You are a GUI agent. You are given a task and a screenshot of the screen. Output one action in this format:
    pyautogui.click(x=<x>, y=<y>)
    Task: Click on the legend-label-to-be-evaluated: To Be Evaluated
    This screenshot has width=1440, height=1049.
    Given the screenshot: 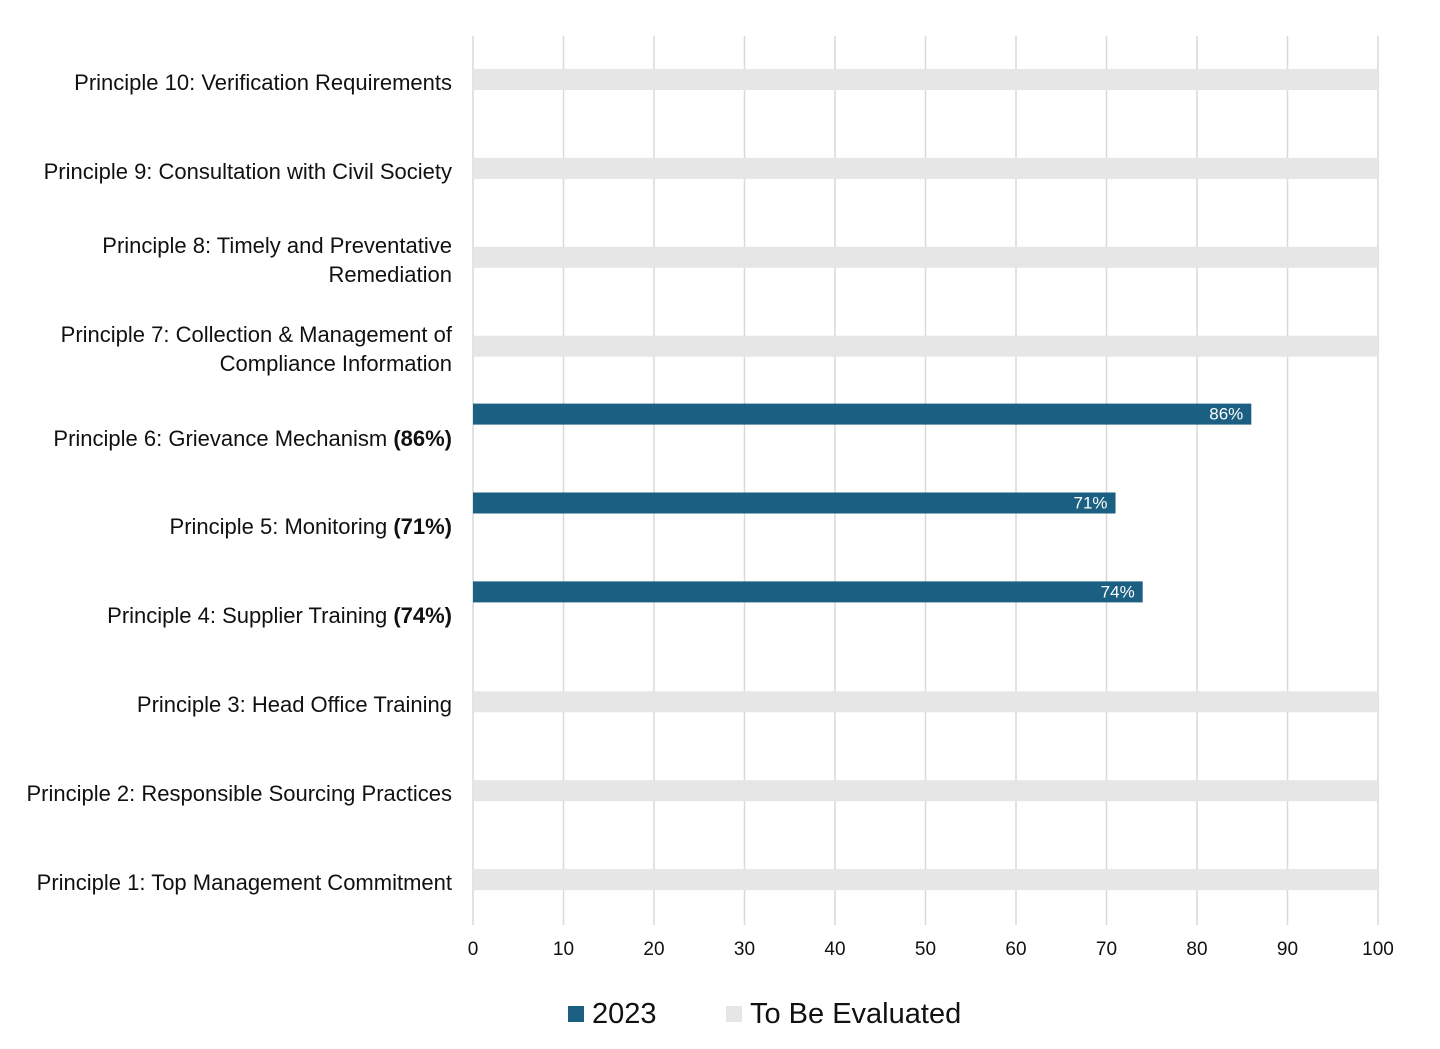 What is the action you would take?
    pyautogui.click(x=856, y=1013)
    